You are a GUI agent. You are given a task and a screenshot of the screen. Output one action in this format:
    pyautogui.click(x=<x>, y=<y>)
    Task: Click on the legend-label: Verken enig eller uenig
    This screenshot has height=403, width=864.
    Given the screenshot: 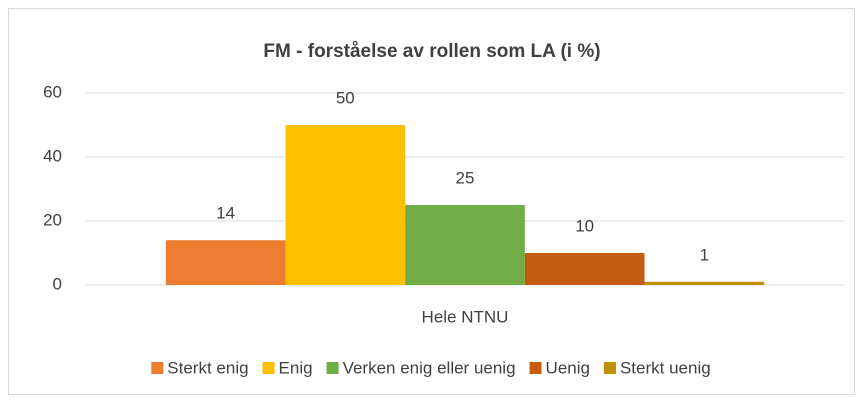 What is the action you would take?
    pyautogui.click(x=429, y=367)
    